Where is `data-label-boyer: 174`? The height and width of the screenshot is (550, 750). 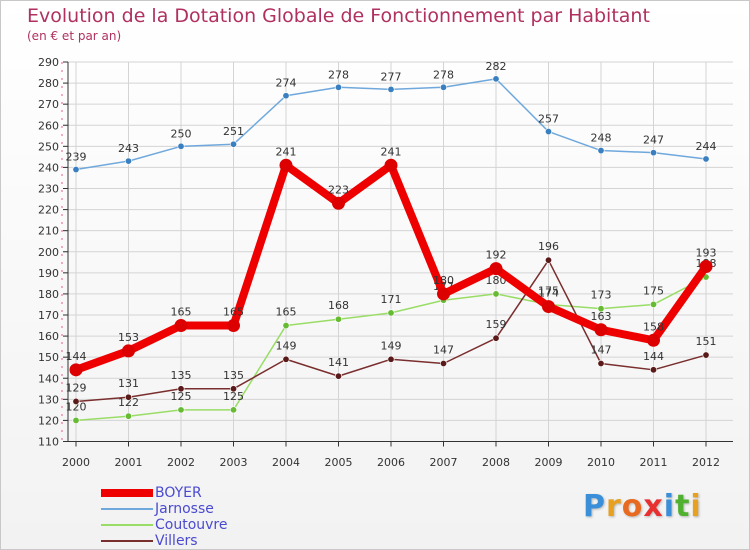
data-label-boyer: 174 is located at coordinates (548, 293).